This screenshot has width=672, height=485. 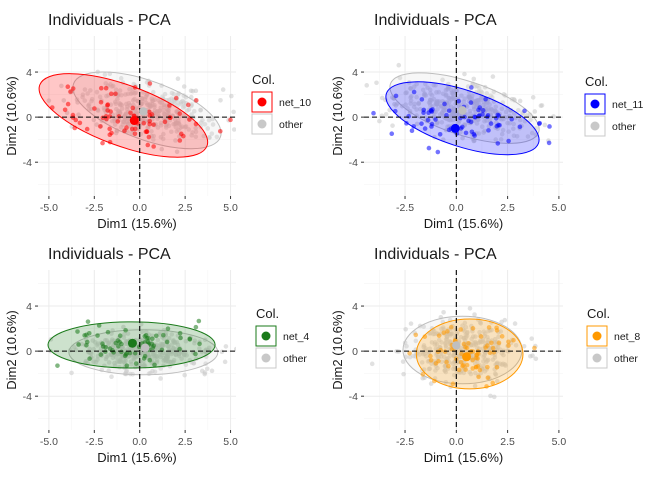 What do you see at coordinates (94, 208) in the screenshot?
I see `x-tick-label: -2.5` at bounding box center [94, 208].